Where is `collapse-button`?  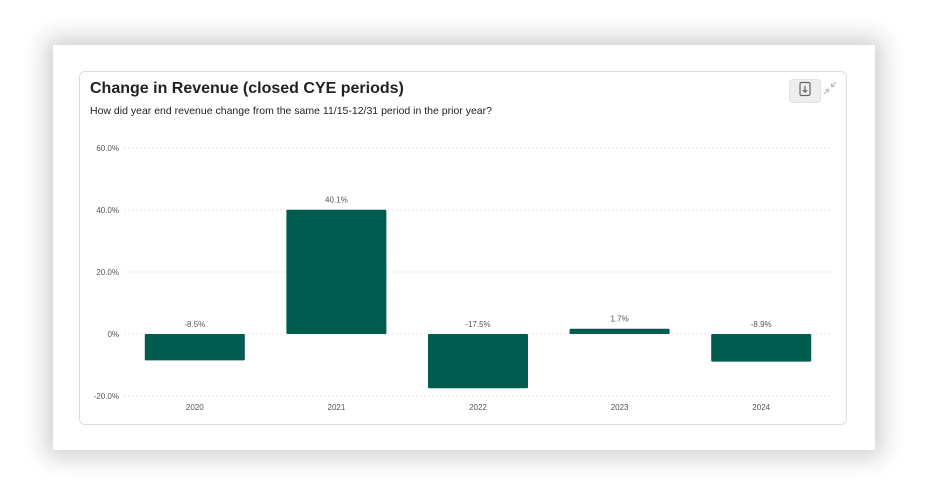
collapse-button is located at coordinates (830, 90).